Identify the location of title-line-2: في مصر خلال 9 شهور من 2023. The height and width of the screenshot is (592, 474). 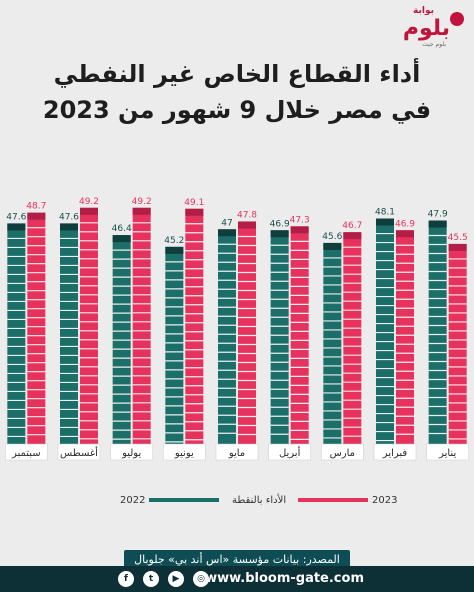
(237, 110).